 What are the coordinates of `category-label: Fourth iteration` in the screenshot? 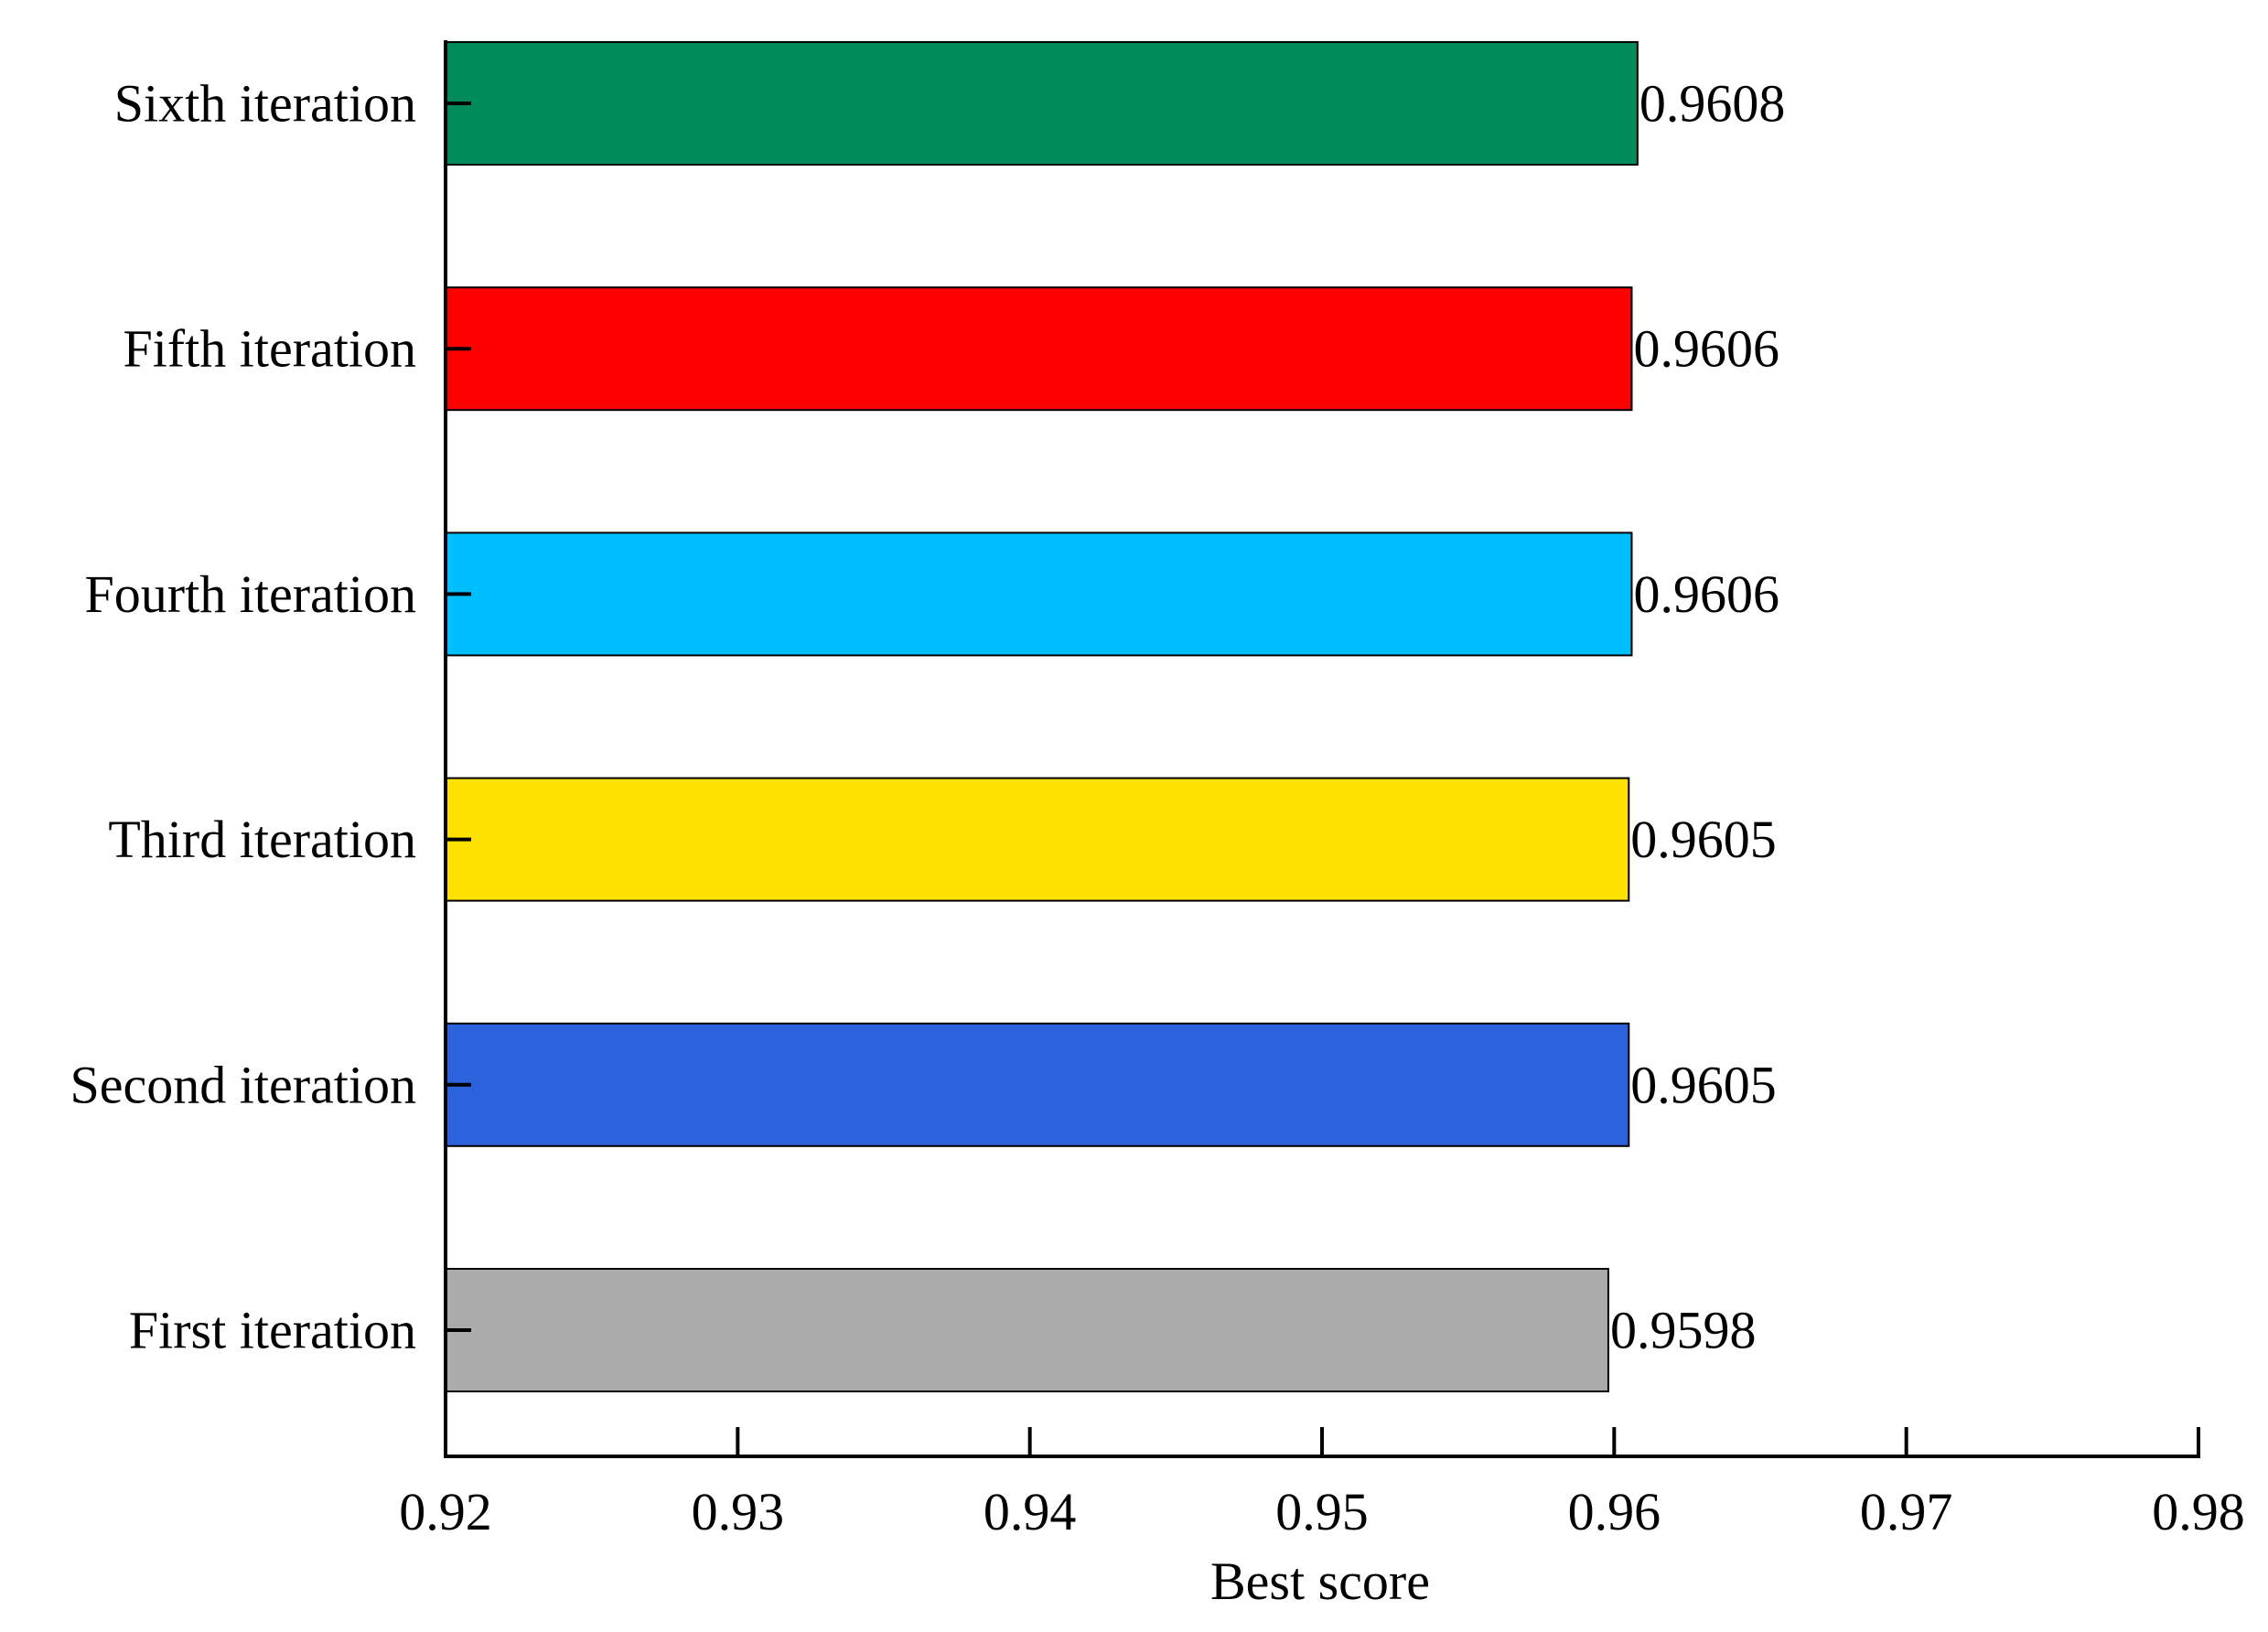 It's located at (250, 594).